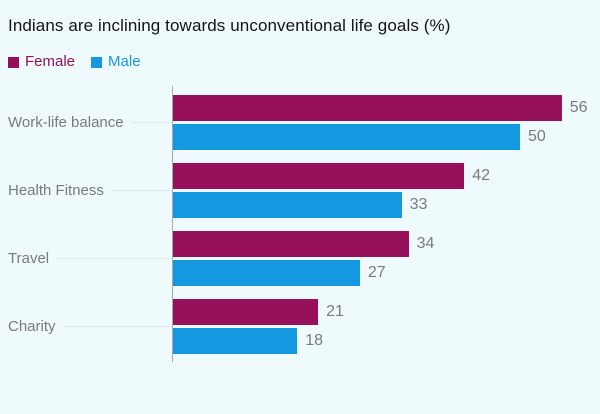 Image resolution: width=600 pixels, height=414 pixels. I want to click on value-label: 34, so click(425, 243).